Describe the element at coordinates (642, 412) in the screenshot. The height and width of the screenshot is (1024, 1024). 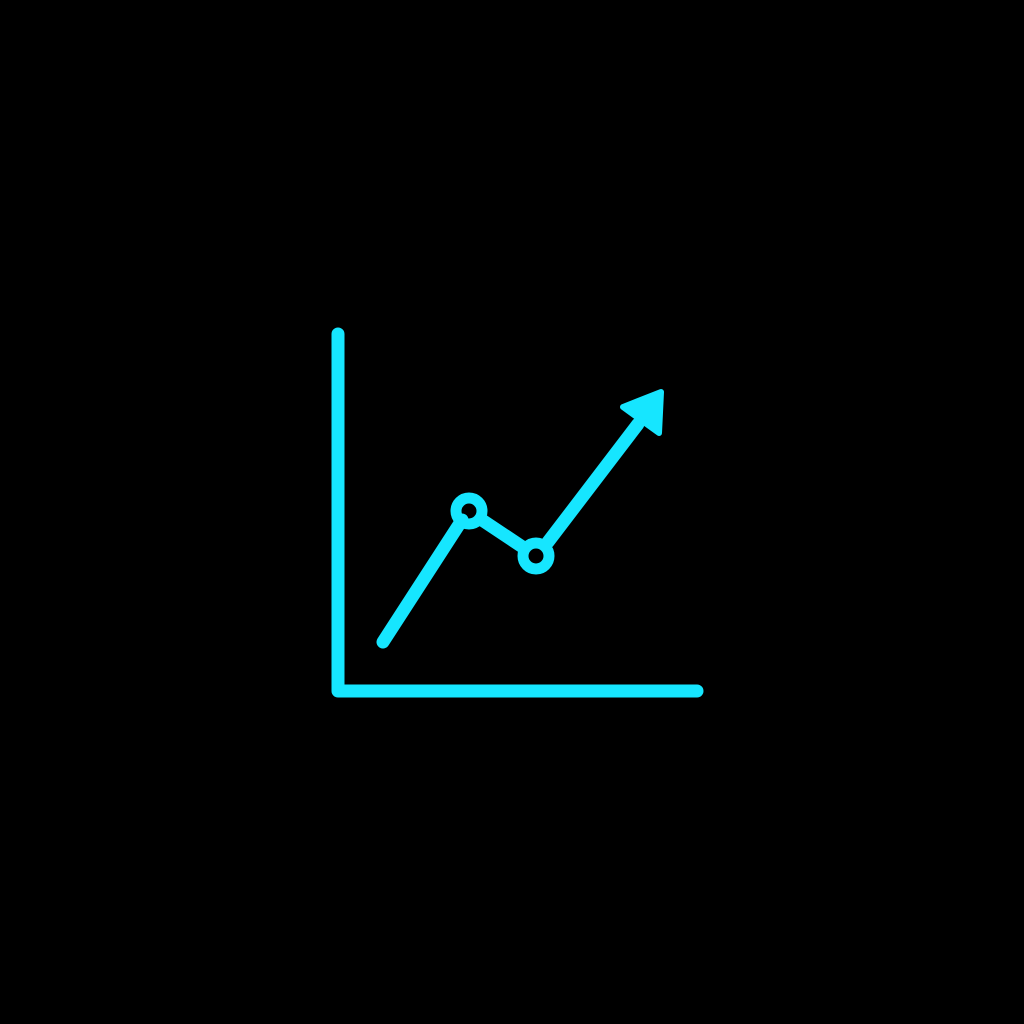
I see `arrow-head-icon` at that location.